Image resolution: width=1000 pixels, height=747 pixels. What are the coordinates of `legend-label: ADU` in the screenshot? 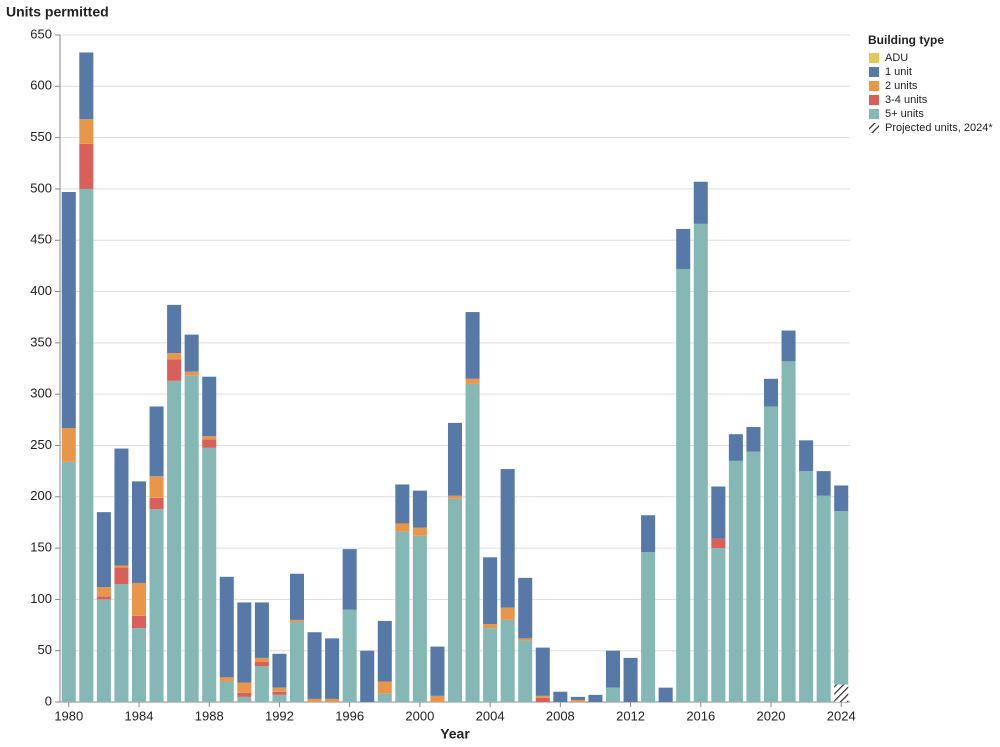 It's located at (896, 58).